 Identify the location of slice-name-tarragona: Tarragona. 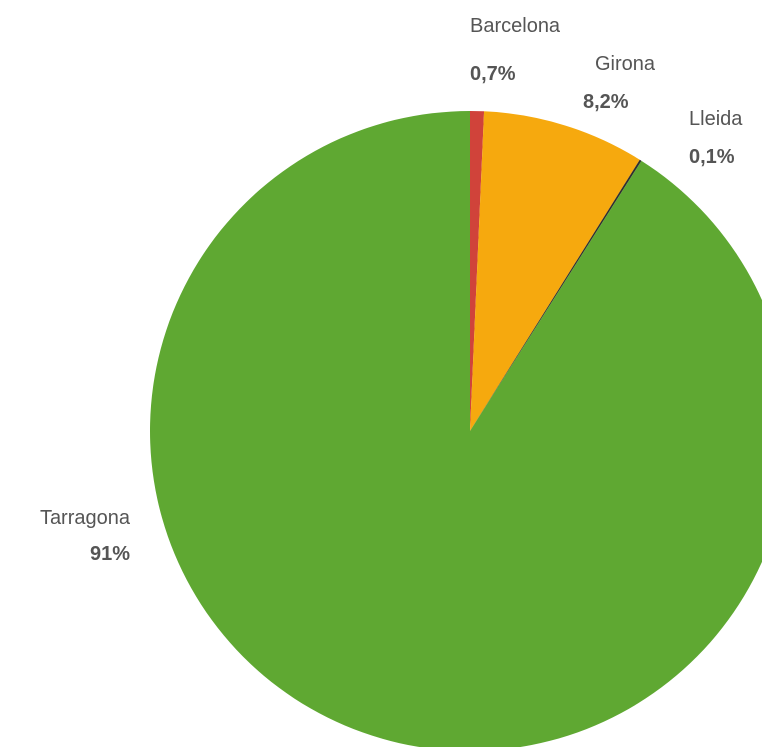
(85, 518).